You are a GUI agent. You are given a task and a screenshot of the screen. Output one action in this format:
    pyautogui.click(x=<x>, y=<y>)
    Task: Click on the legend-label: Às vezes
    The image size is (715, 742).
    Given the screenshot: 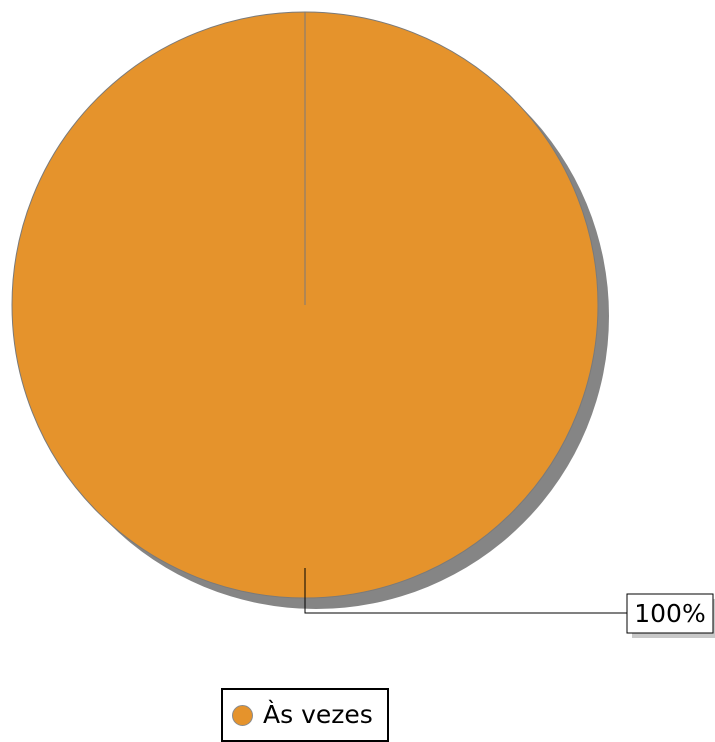 What is the action you would take?
    pyautogui.click(x=318, y=714)
    